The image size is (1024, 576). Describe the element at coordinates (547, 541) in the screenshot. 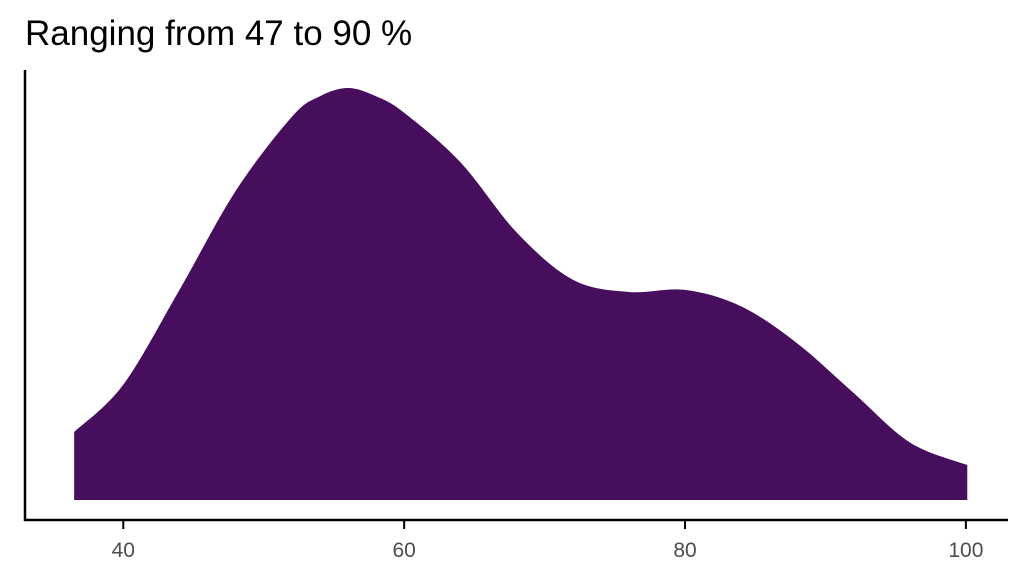

I see `x-axis-ticks: 40 60 80 100` at that location.